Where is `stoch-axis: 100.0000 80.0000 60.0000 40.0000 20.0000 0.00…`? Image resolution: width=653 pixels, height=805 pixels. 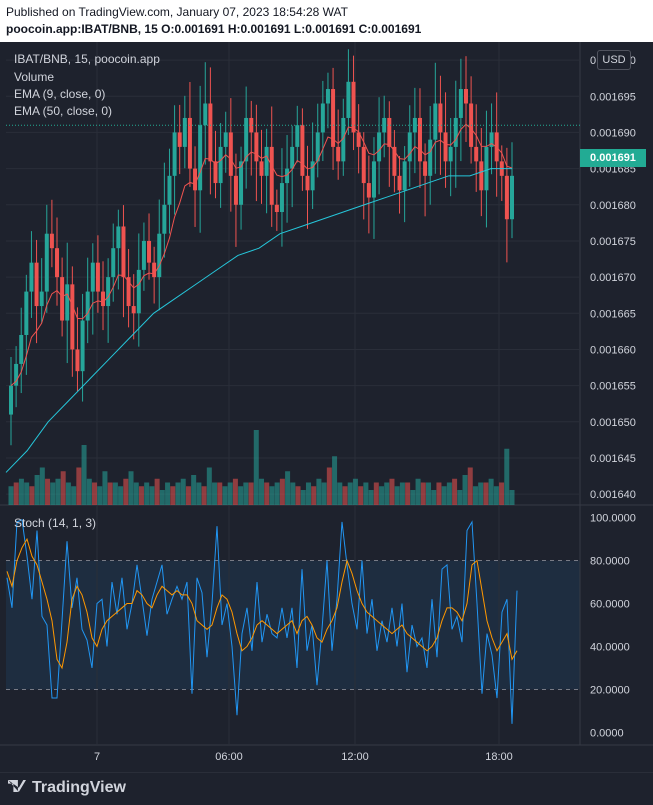
stoch-axis: 100.0000 80.0000 60.0000 40.0000 20.0000 0.00… is located at coordinates (613, 626).